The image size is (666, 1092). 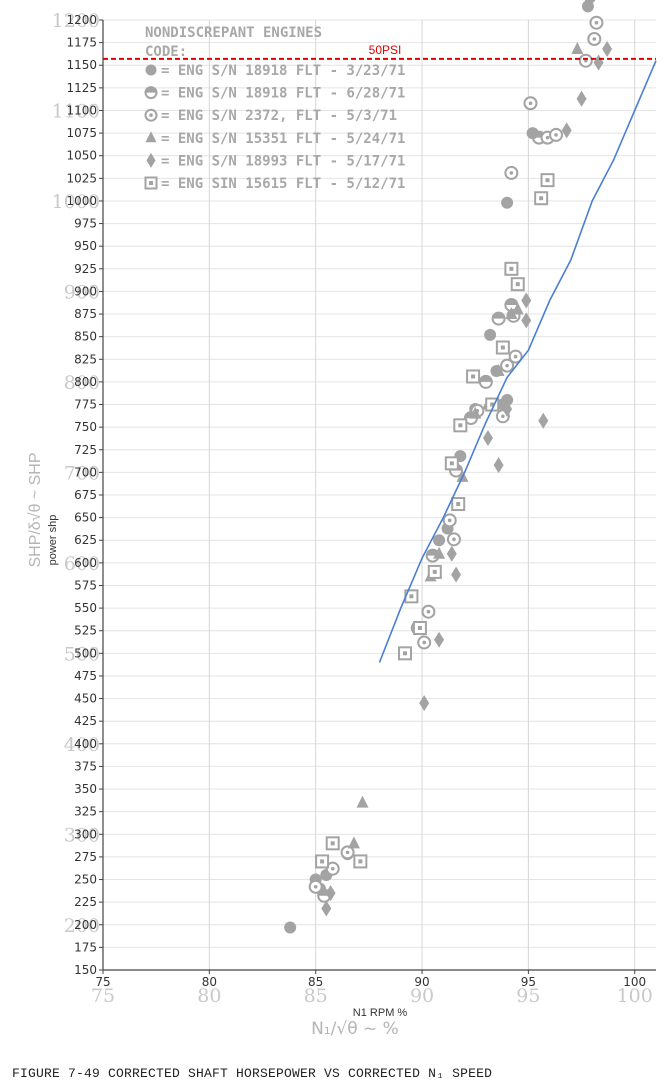 What do you see at coordinates (166, 52) in the screenshot?
I see `legend-subtitle: CODE:` at bounding box center [166, 52].